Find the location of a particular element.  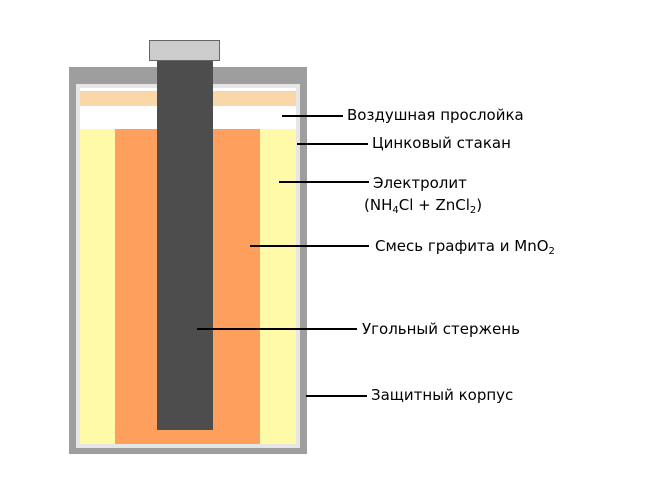

formula-close: ) is located at coordinates (479, 205).